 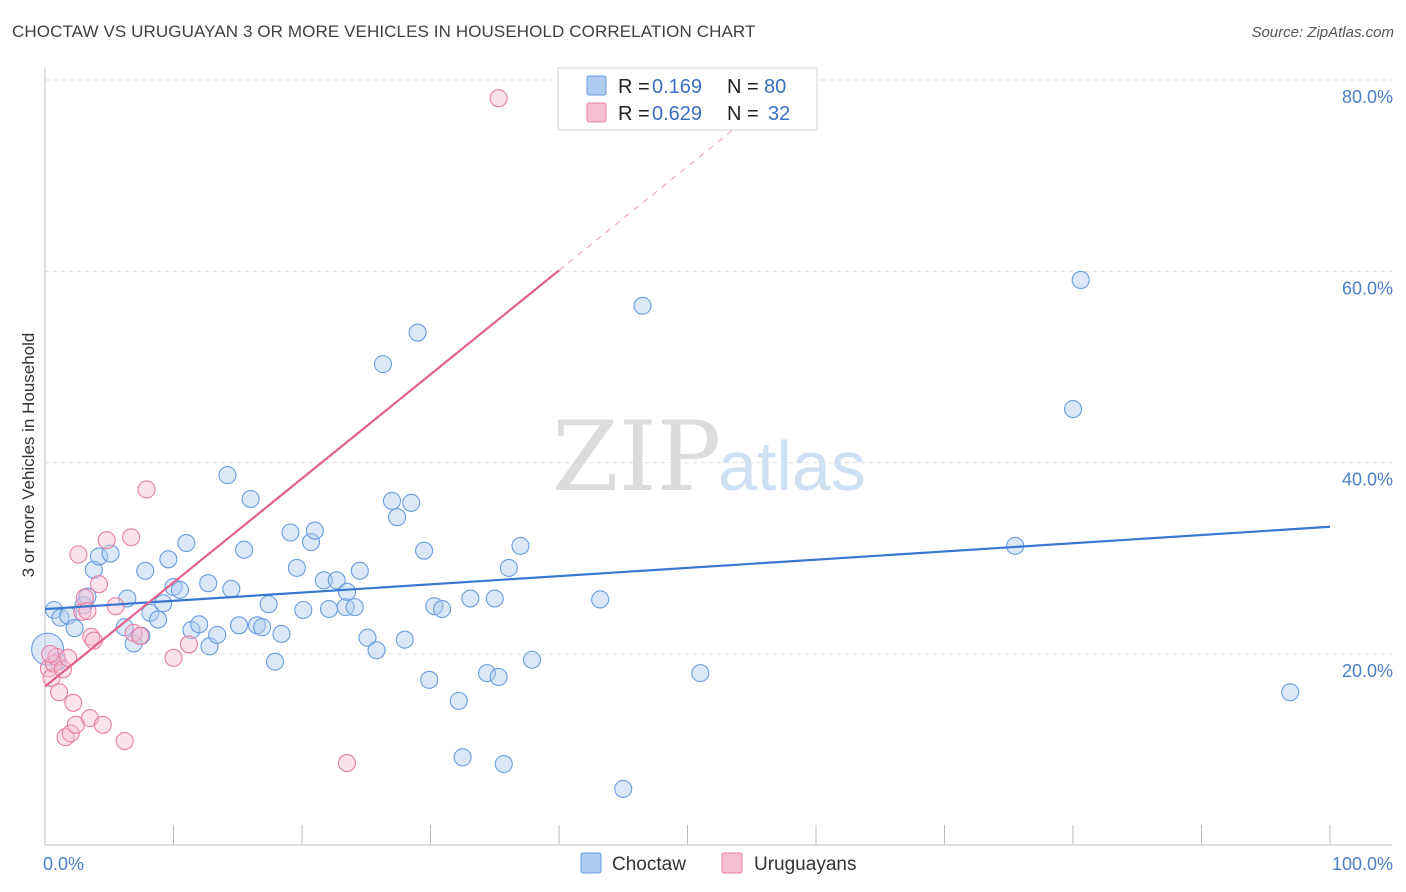 What do you see at coordinates (1322, 32) in the screenshot?
I see `source-credit: Source: ZipAtlas.com` at bounding box center [1322, 32].